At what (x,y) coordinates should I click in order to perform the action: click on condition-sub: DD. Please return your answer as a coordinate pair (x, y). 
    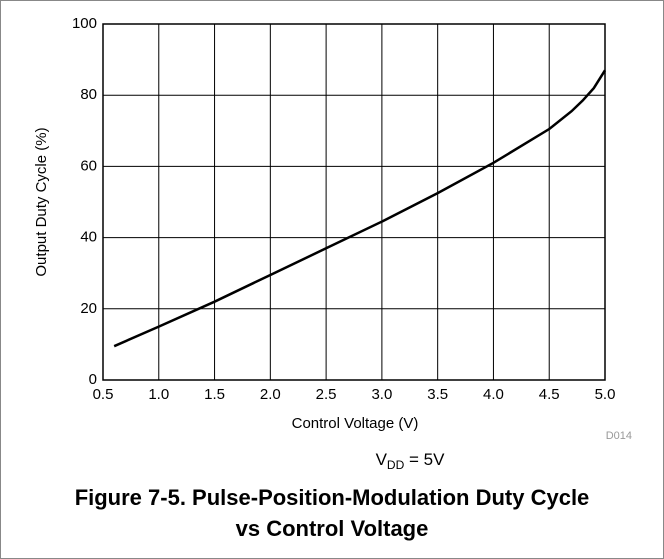
    Looking at the image, I should click on (396, 465).